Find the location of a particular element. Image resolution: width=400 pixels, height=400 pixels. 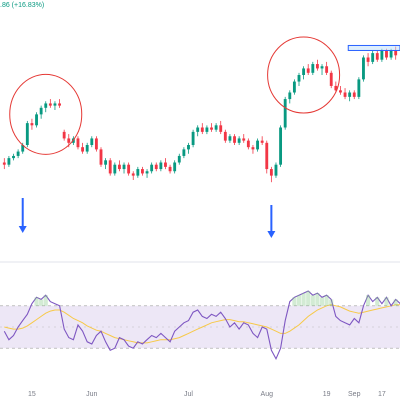

x-tick-label: 15 is located at coordinates (32, 394).